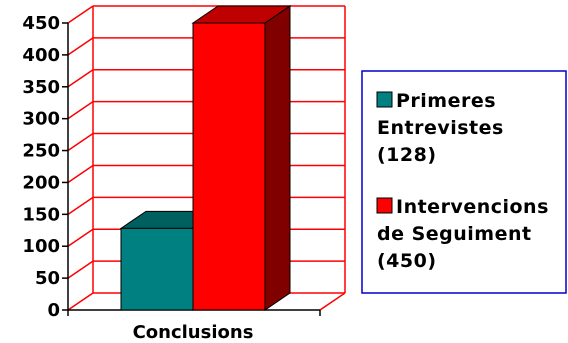 This screenshot has width=568, height=343. Describe the element at coordinates (407, 261) in the screenshot. I see `legend-label: (450)` at that location.